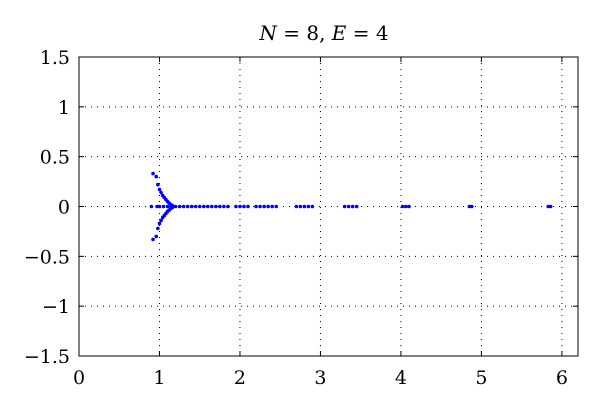 This screenshot has height=418, width=600. I want to click on x-tick-labels: 0 1 2 3 4 5 6, so click(320, 378).